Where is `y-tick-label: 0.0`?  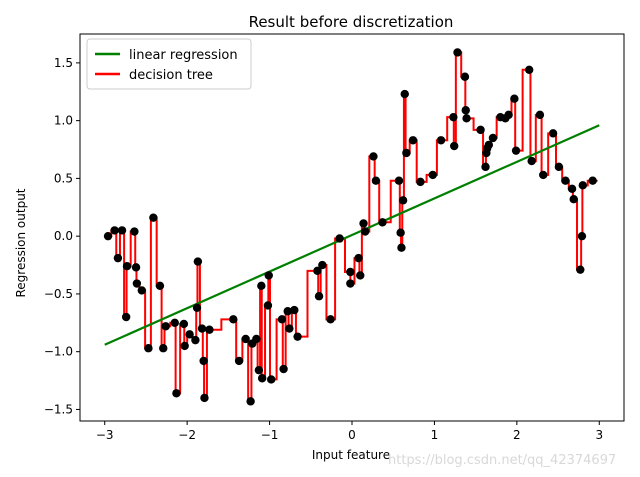 y-tick-label: 0.0 is located at coordinates (63, 236).